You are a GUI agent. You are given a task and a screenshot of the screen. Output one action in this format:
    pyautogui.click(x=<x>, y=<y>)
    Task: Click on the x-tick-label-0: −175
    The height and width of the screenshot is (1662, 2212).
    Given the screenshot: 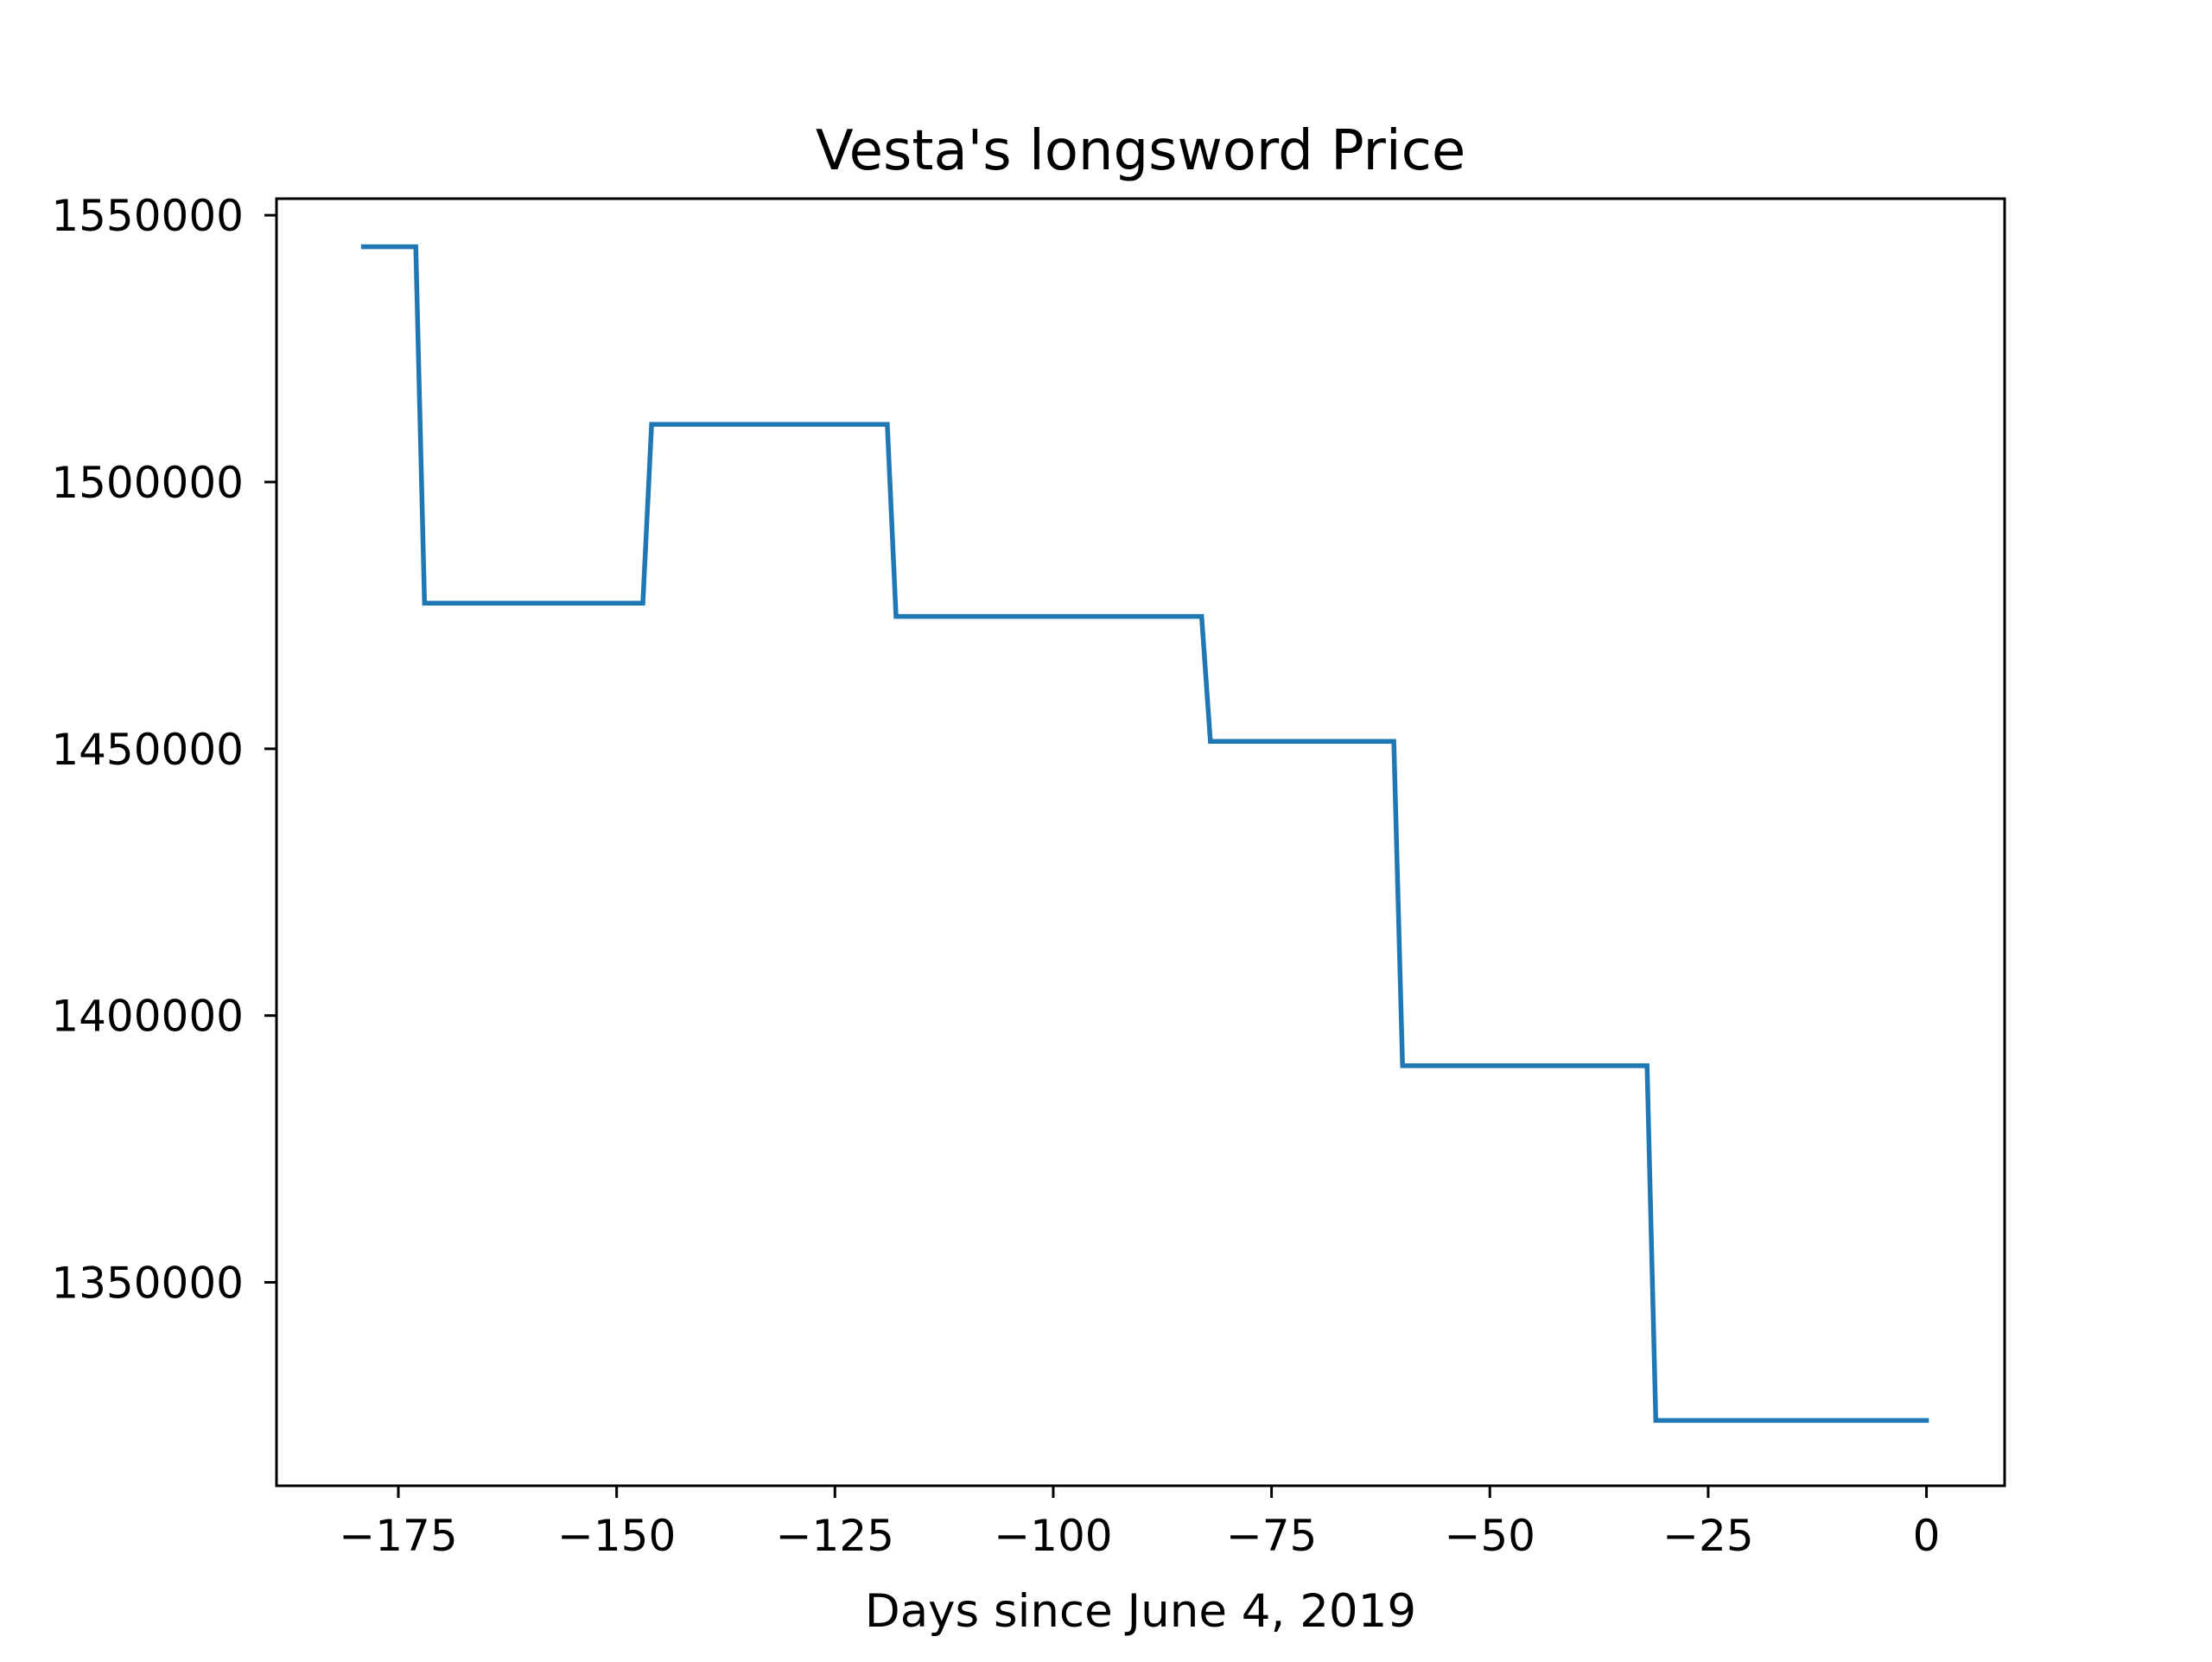 What is the action you would take?
    pyautogui.click(x=398, y=1536)
    